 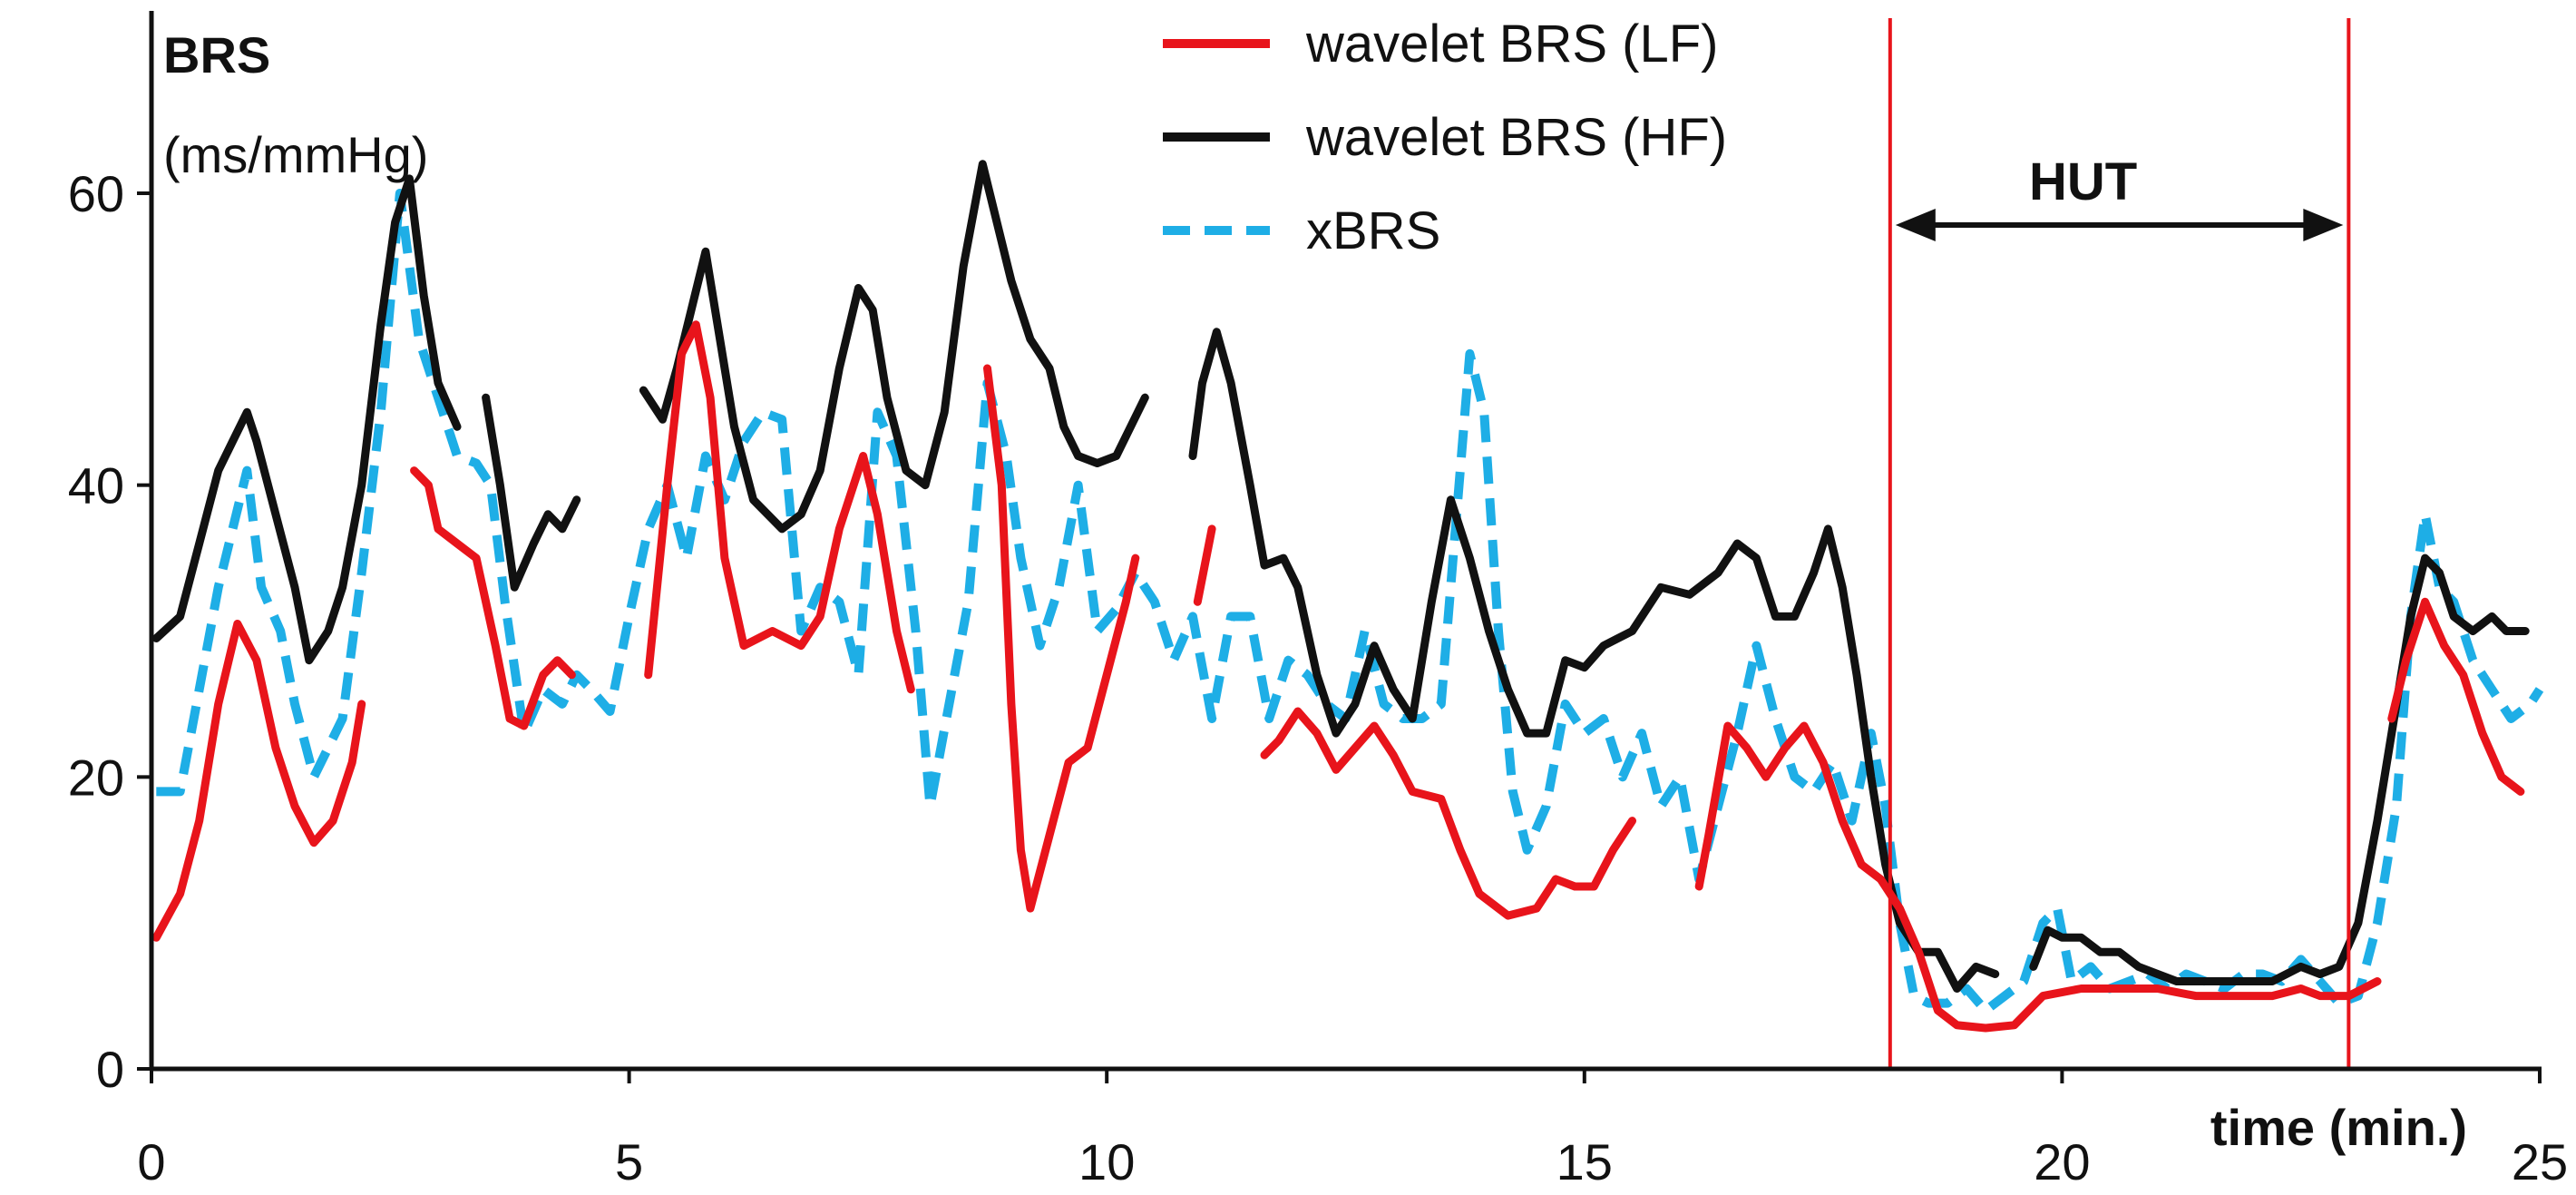 What do you see at coordinates (2062, 1162) in the screenshot?
I see `x-tick-label-20: 20` at bounding box center [2062, 1162].